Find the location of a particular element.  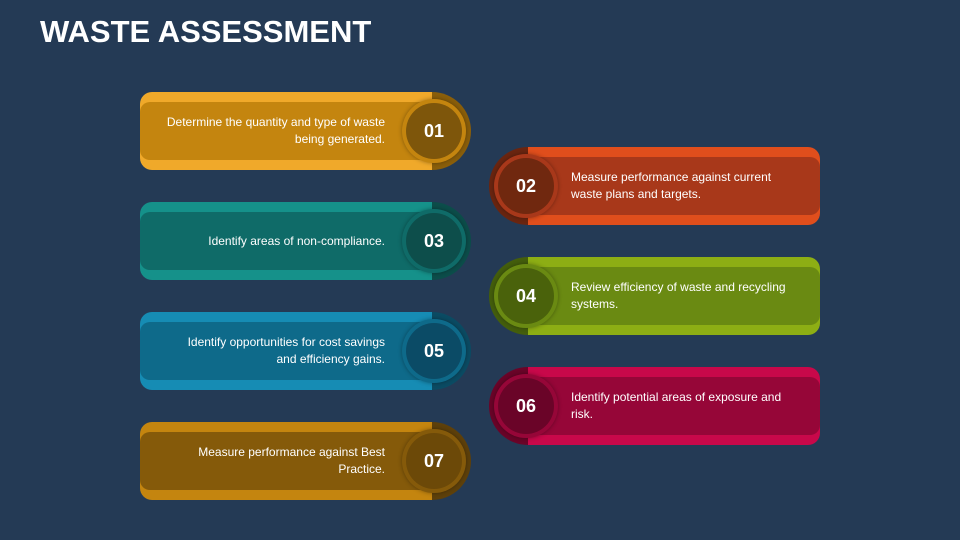

step-number-badge: 06 is located at coordinates (526, 406).